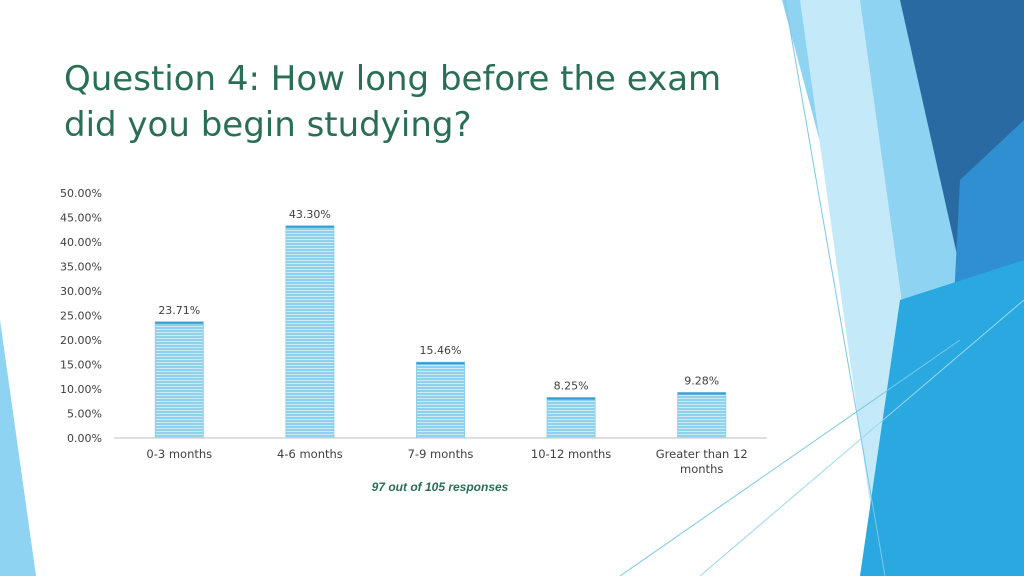  Describe the element at coordinates (81, 242) in the screenshot. I see `y-tick-label: 40.00%` at that location.